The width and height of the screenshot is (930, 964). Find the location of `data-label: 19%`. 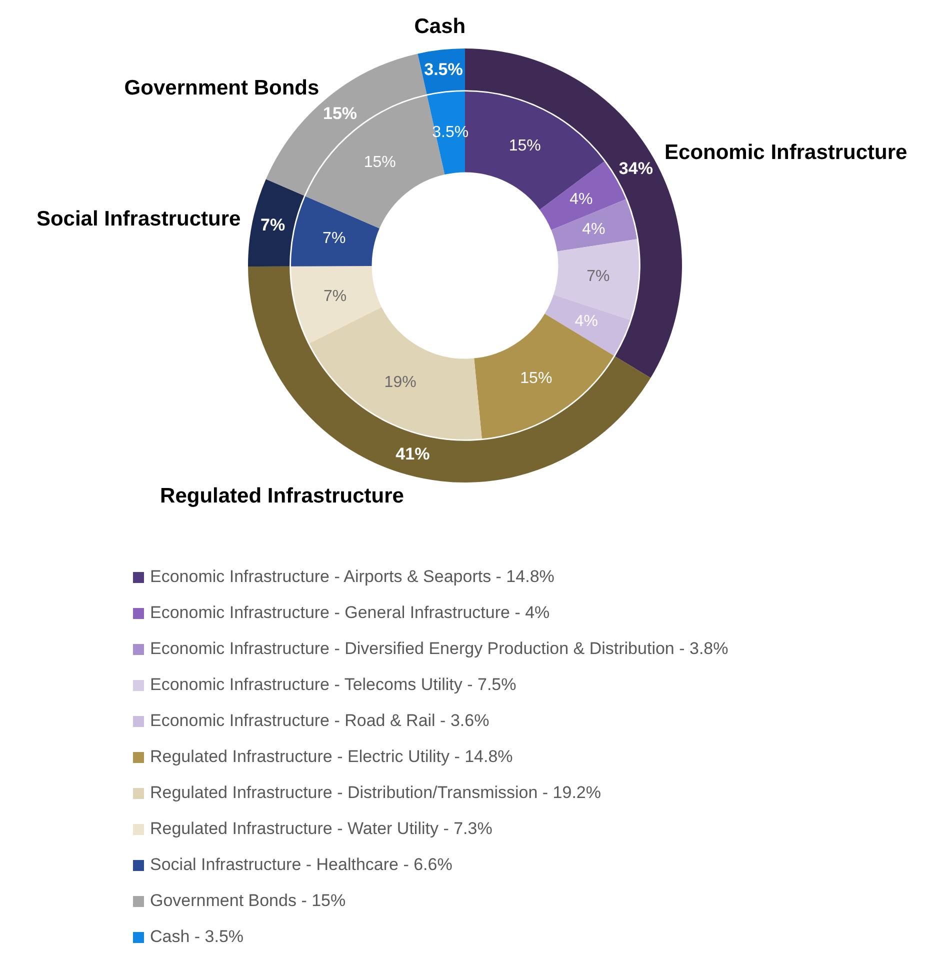

data-label: 19% is located at coordinates (400, 382).